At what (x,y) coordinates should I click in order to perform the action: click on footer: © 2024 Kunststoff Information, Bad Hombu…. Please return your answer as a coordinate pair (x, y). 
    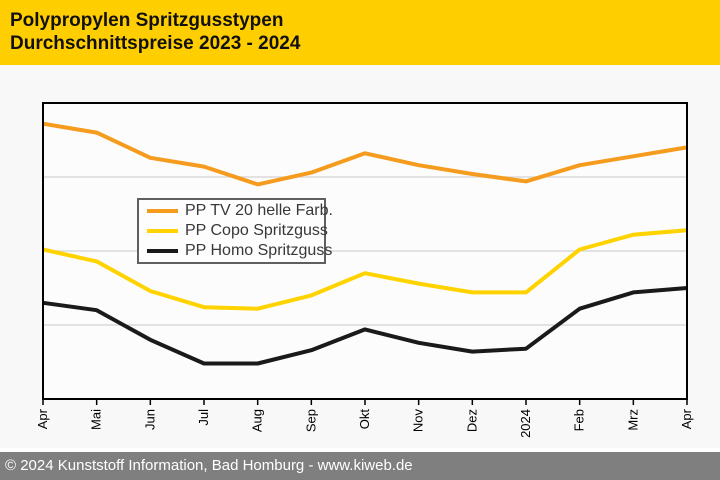
    Looking at the image, I should click on (360, 464).